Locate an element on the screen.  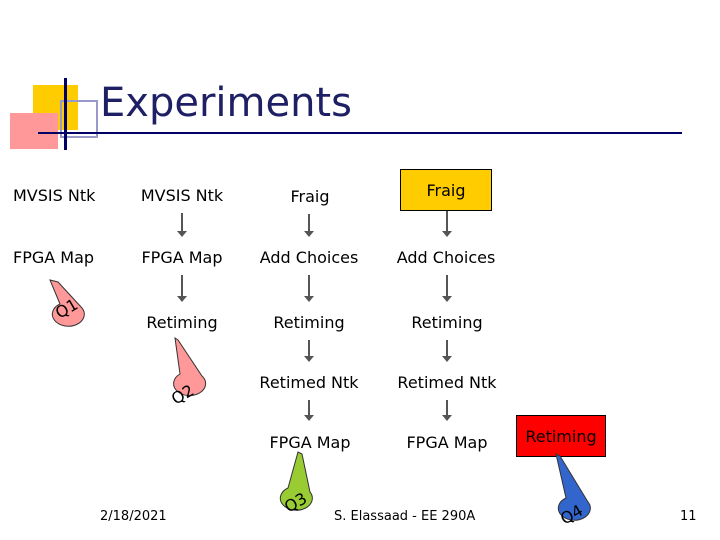
decor-vertical-rule is located at coordinates (65, 114).